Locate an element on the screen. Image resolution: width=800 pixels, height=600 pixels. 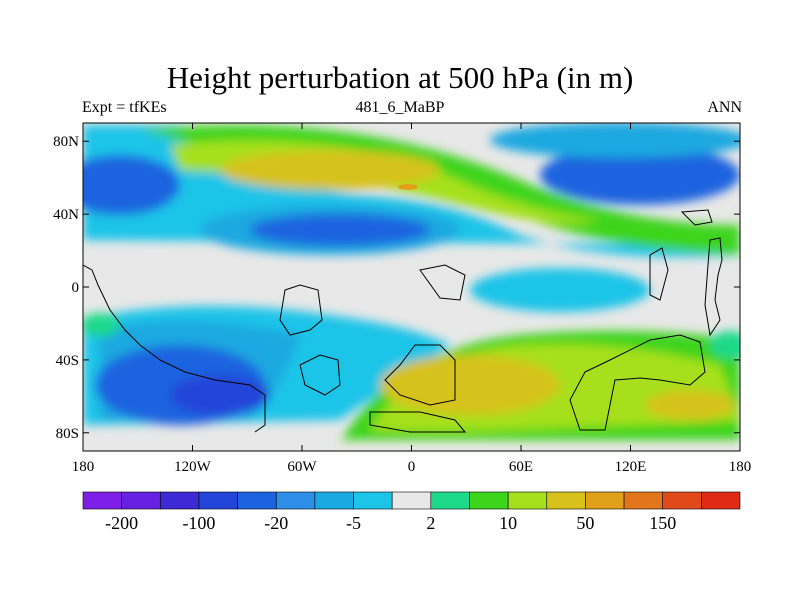
colorbar: -200 -100 -20 -5 2 10 50 150 is located at coordinates (411, 512).